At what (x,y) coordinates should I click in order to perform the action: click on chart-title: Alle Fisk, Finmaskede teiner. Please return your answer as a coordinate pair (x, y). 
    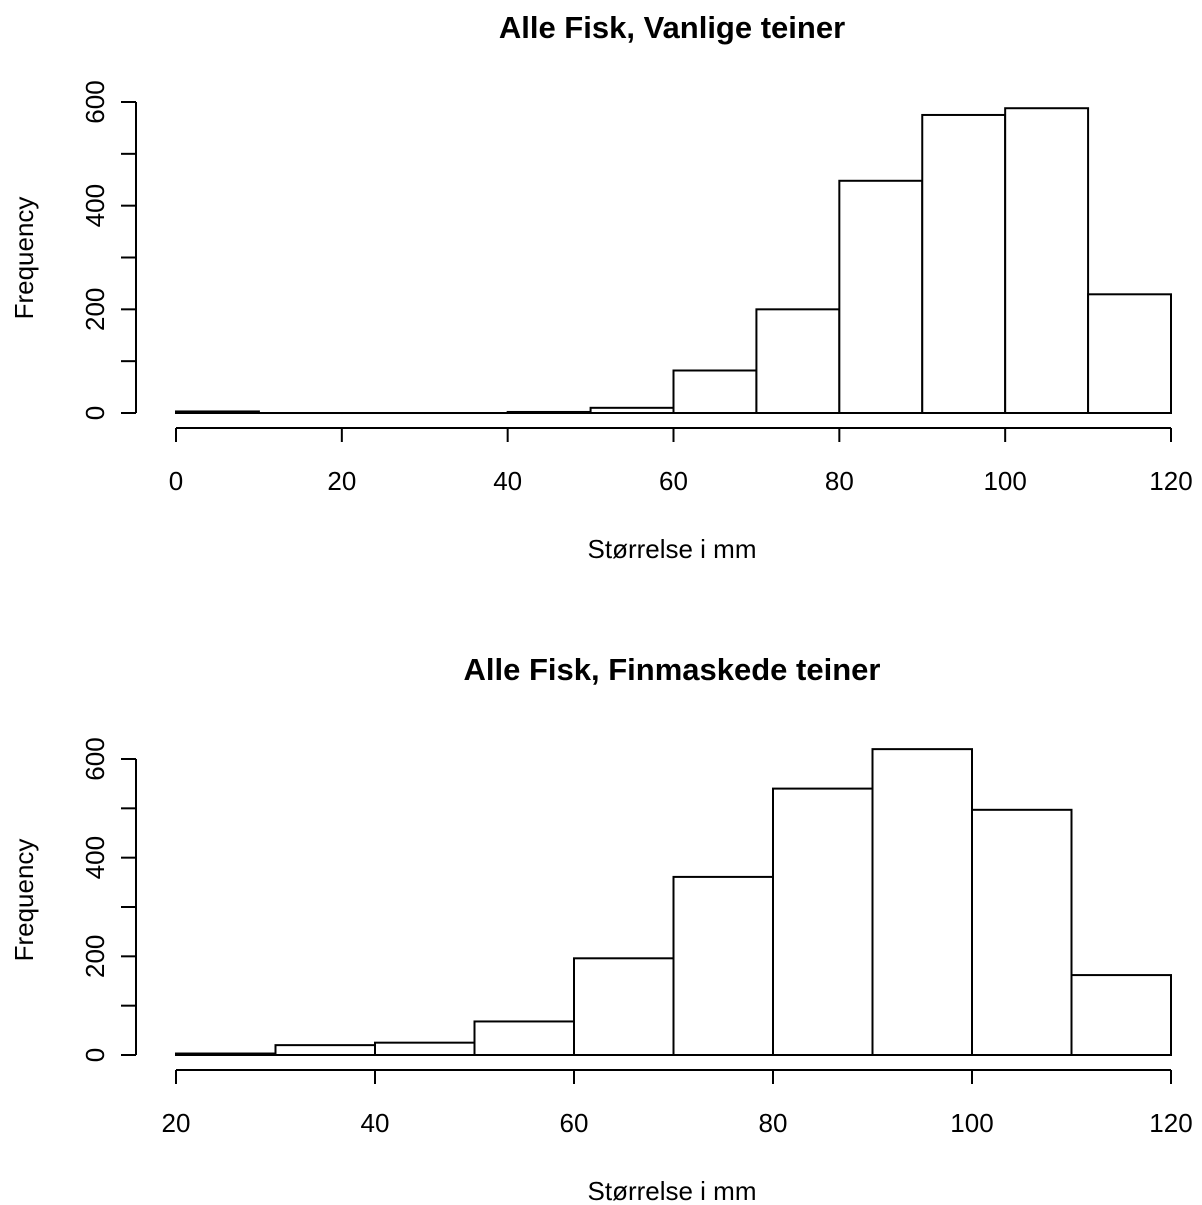
    Looking at the image, I should click on (672, 669).